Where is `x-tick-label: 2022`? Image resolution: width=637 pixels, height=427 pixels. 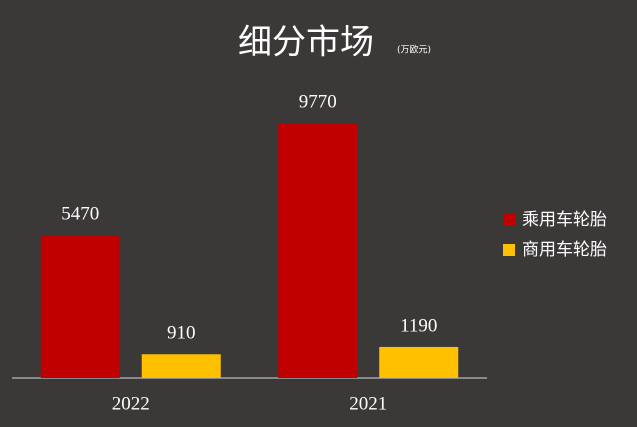 x-tick-label: 2022 is located at coordinates (131, 403).